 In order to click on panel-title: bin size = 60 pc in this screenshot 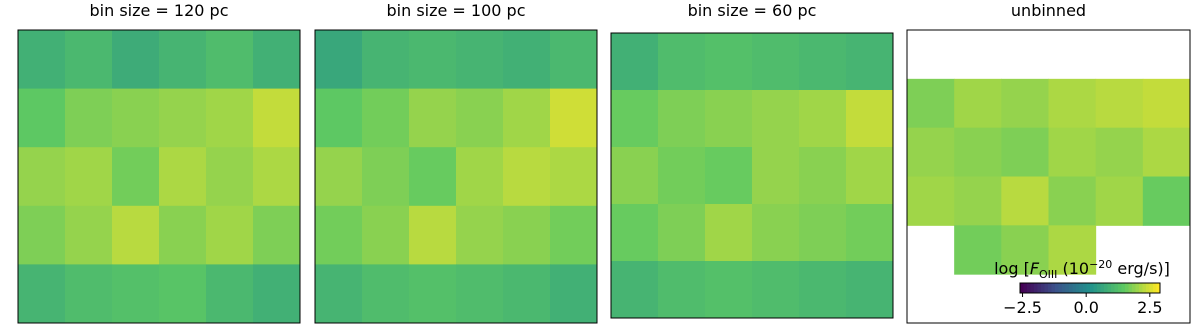, I will do `click(752, 10)`.